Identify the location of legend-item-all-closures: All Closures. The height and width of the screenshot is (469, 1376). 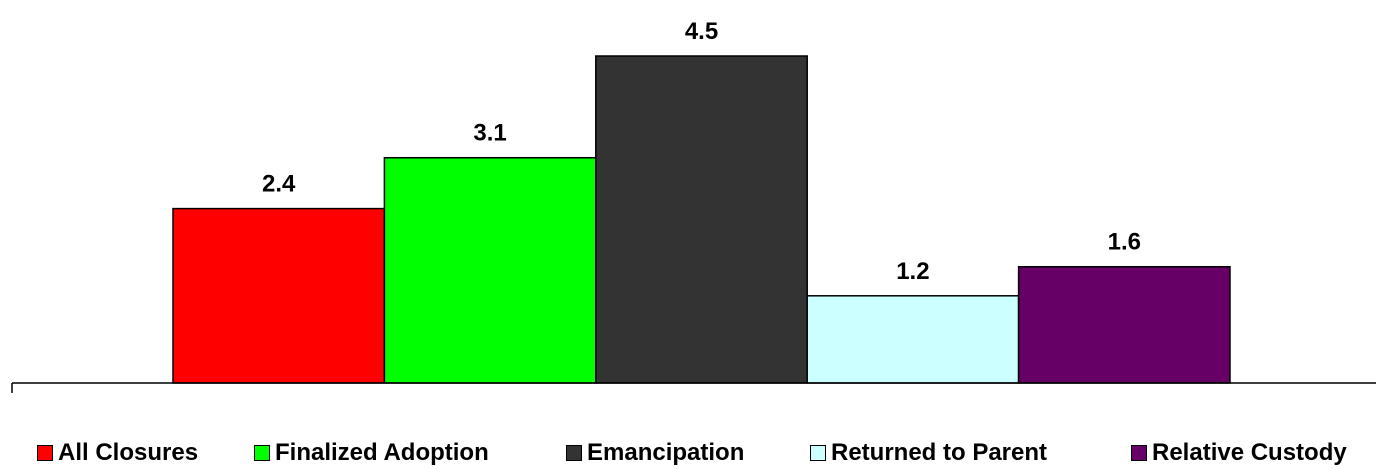
(117, 453).